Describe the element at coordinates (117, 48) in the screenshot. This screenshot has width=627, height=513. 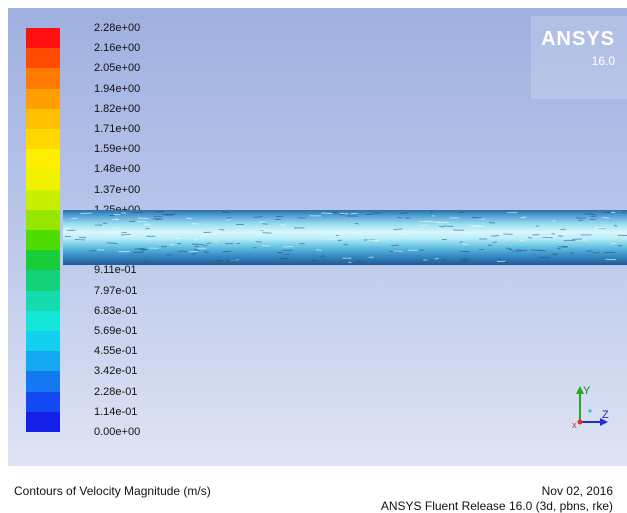
I see `legend-label: 2.16e+00` at that location.